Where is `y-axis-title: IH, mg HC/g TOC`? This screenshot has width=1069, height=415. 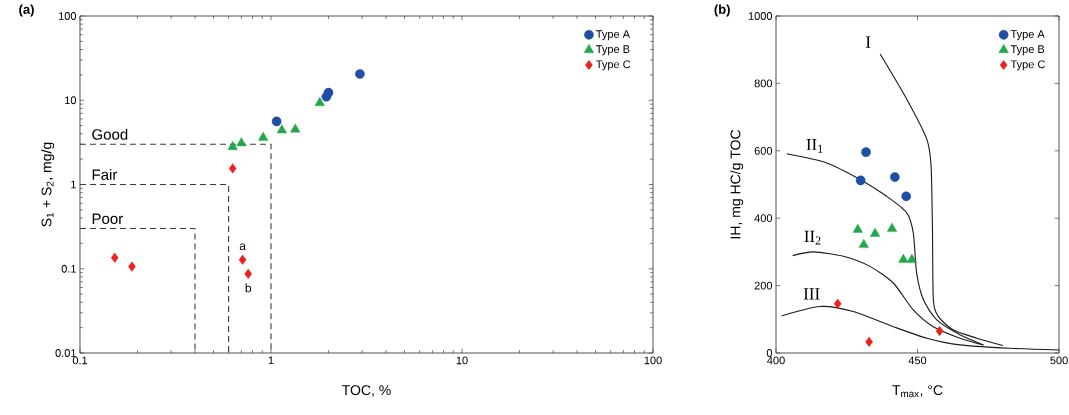
y-axis-title: IH, mg HC/g TOC is located at coordinates (737, 184).